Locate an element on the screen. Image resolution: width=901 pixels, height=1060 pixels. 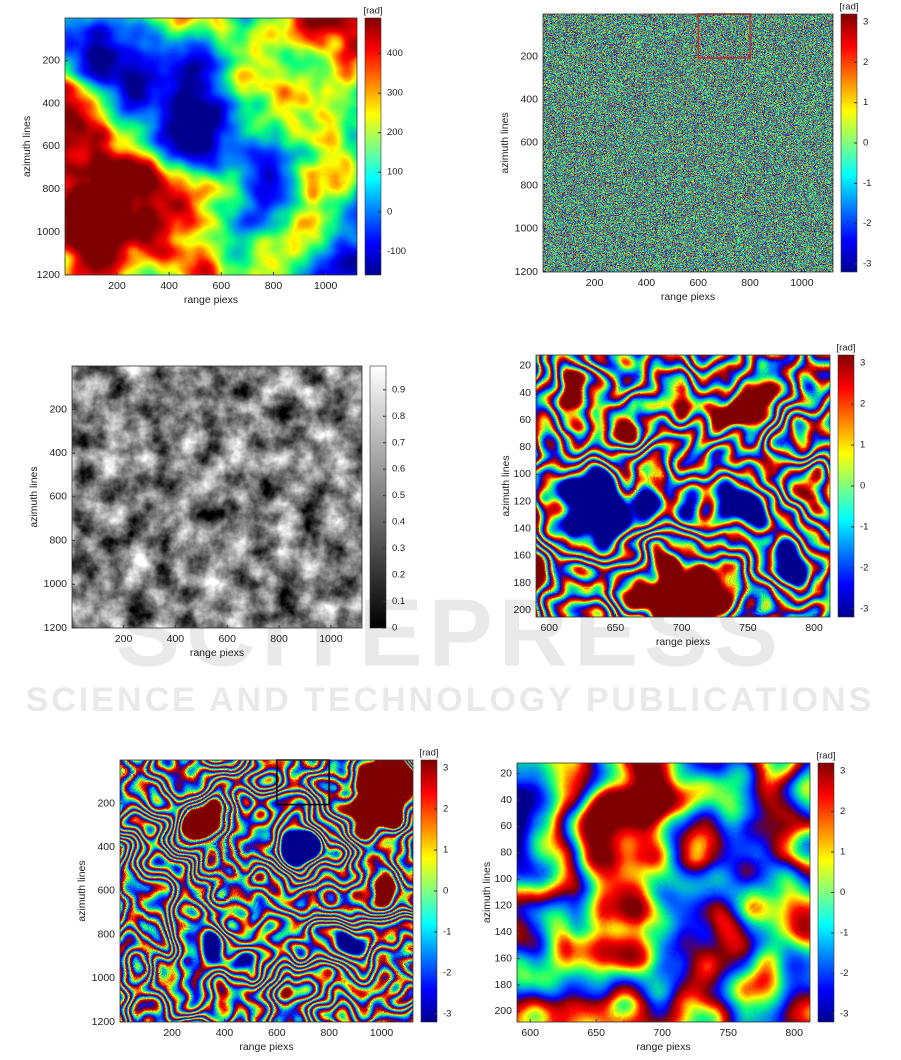
colorbar-tick-label: 0.9 is located at coordinates (398, 389).